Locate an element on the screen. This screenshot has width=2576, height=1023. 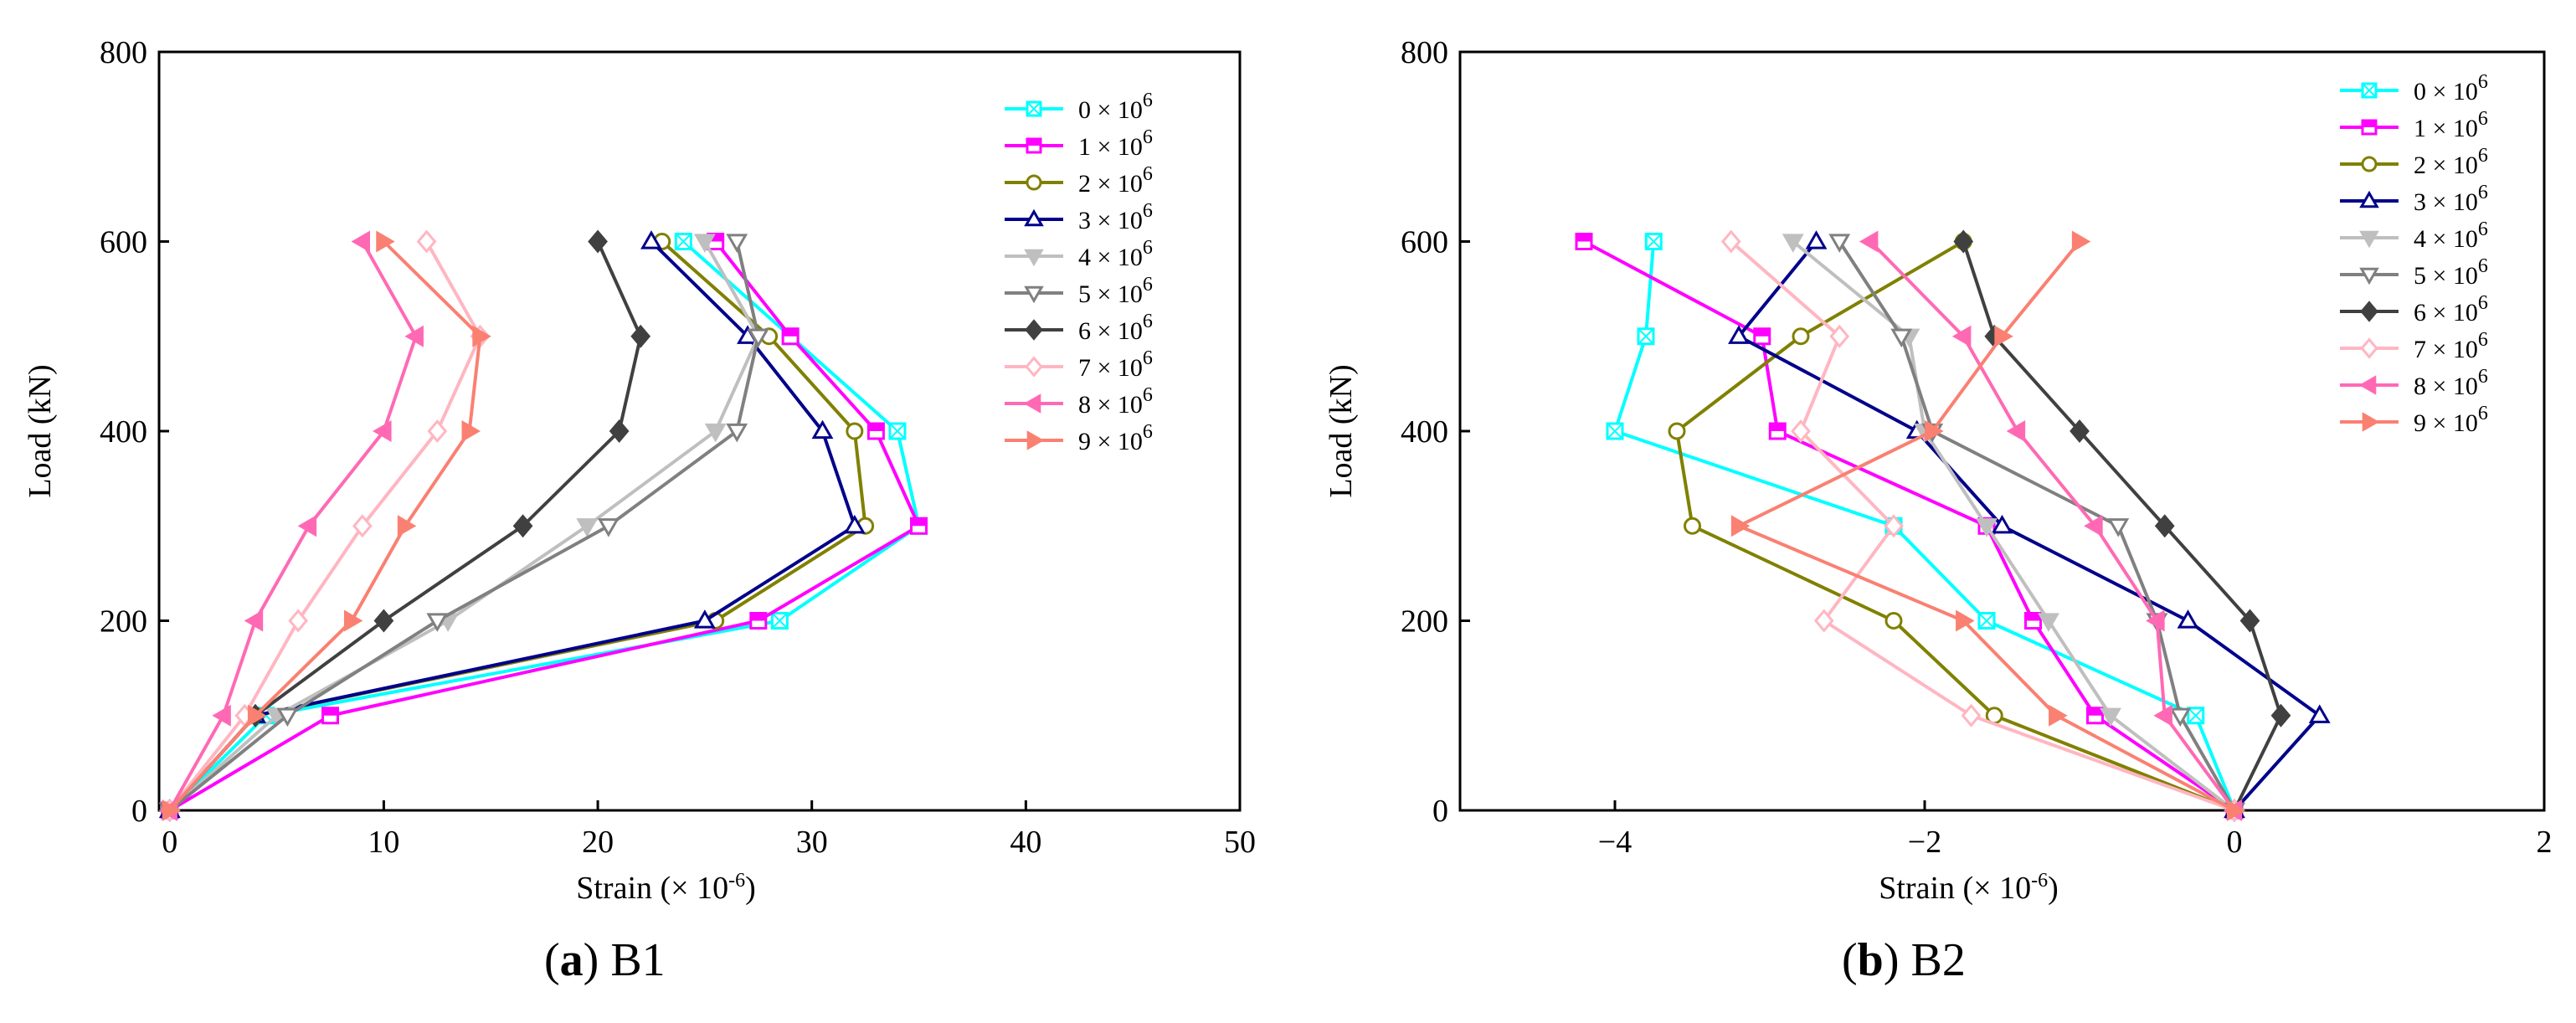
x-tick-label: 0 is located at coordinates (170, 842).